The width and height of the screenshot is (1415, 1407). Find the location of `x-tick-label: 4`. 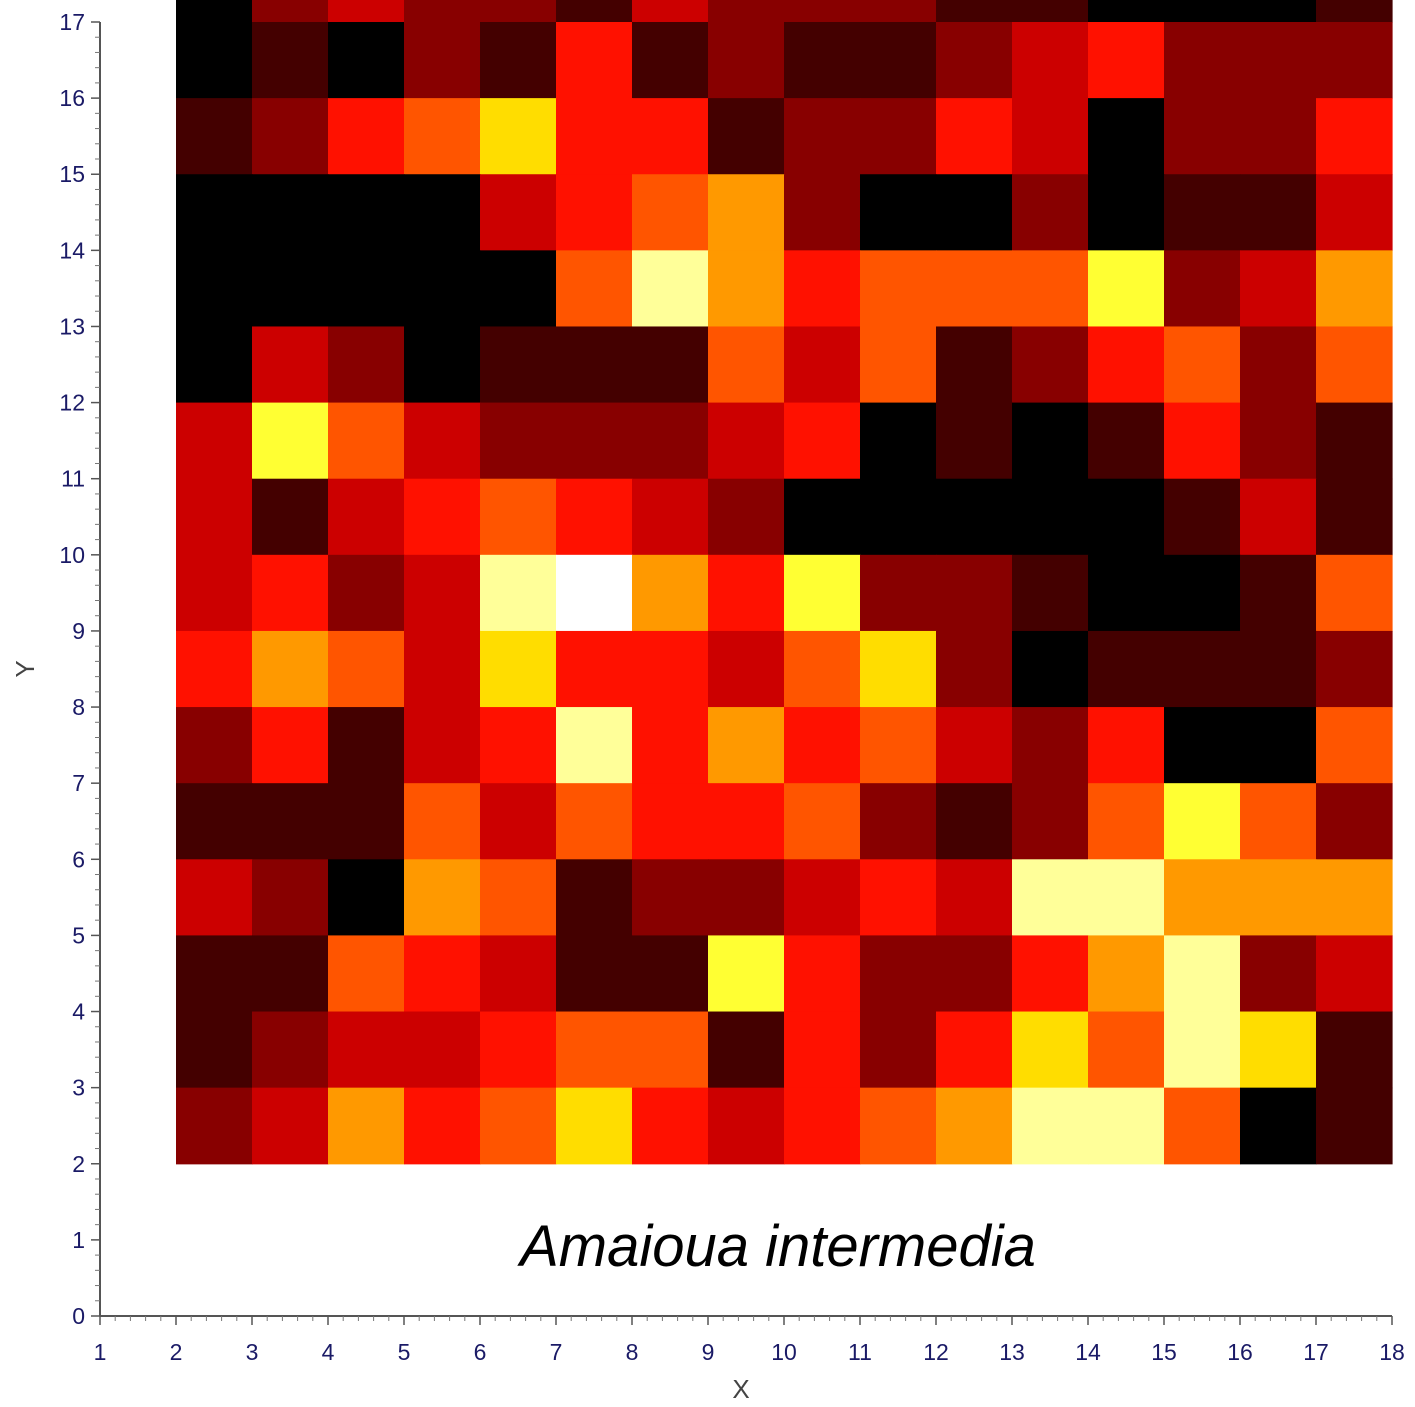

x-tick-label: 4 is located at coordinates (328, 1352).